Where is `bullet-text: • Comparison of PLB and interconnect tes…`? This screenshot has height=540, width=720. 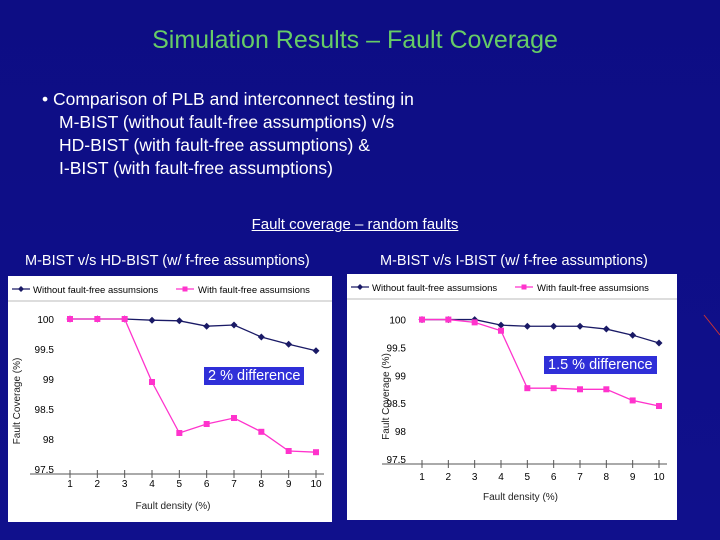 bullet-text: • Comparison of PLB and interconnect tes… is located at coordinates (228, 134).